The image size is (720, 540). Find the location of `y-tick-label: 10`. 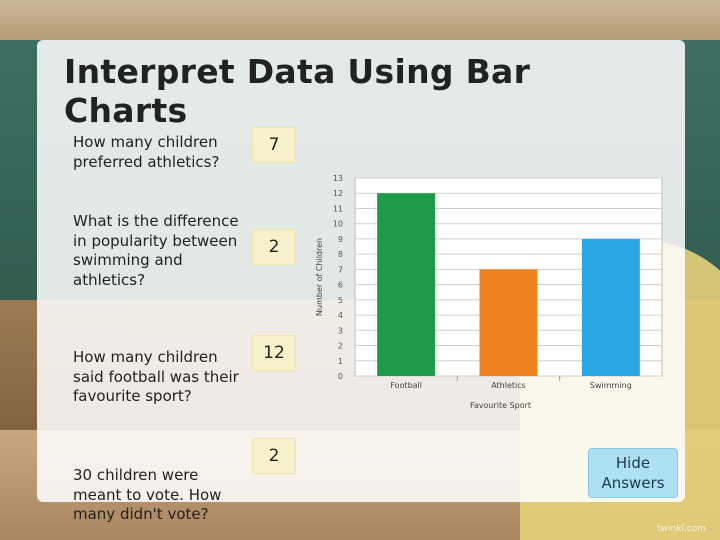

y-tick-label: 10 is located at coordinates (338, 224).